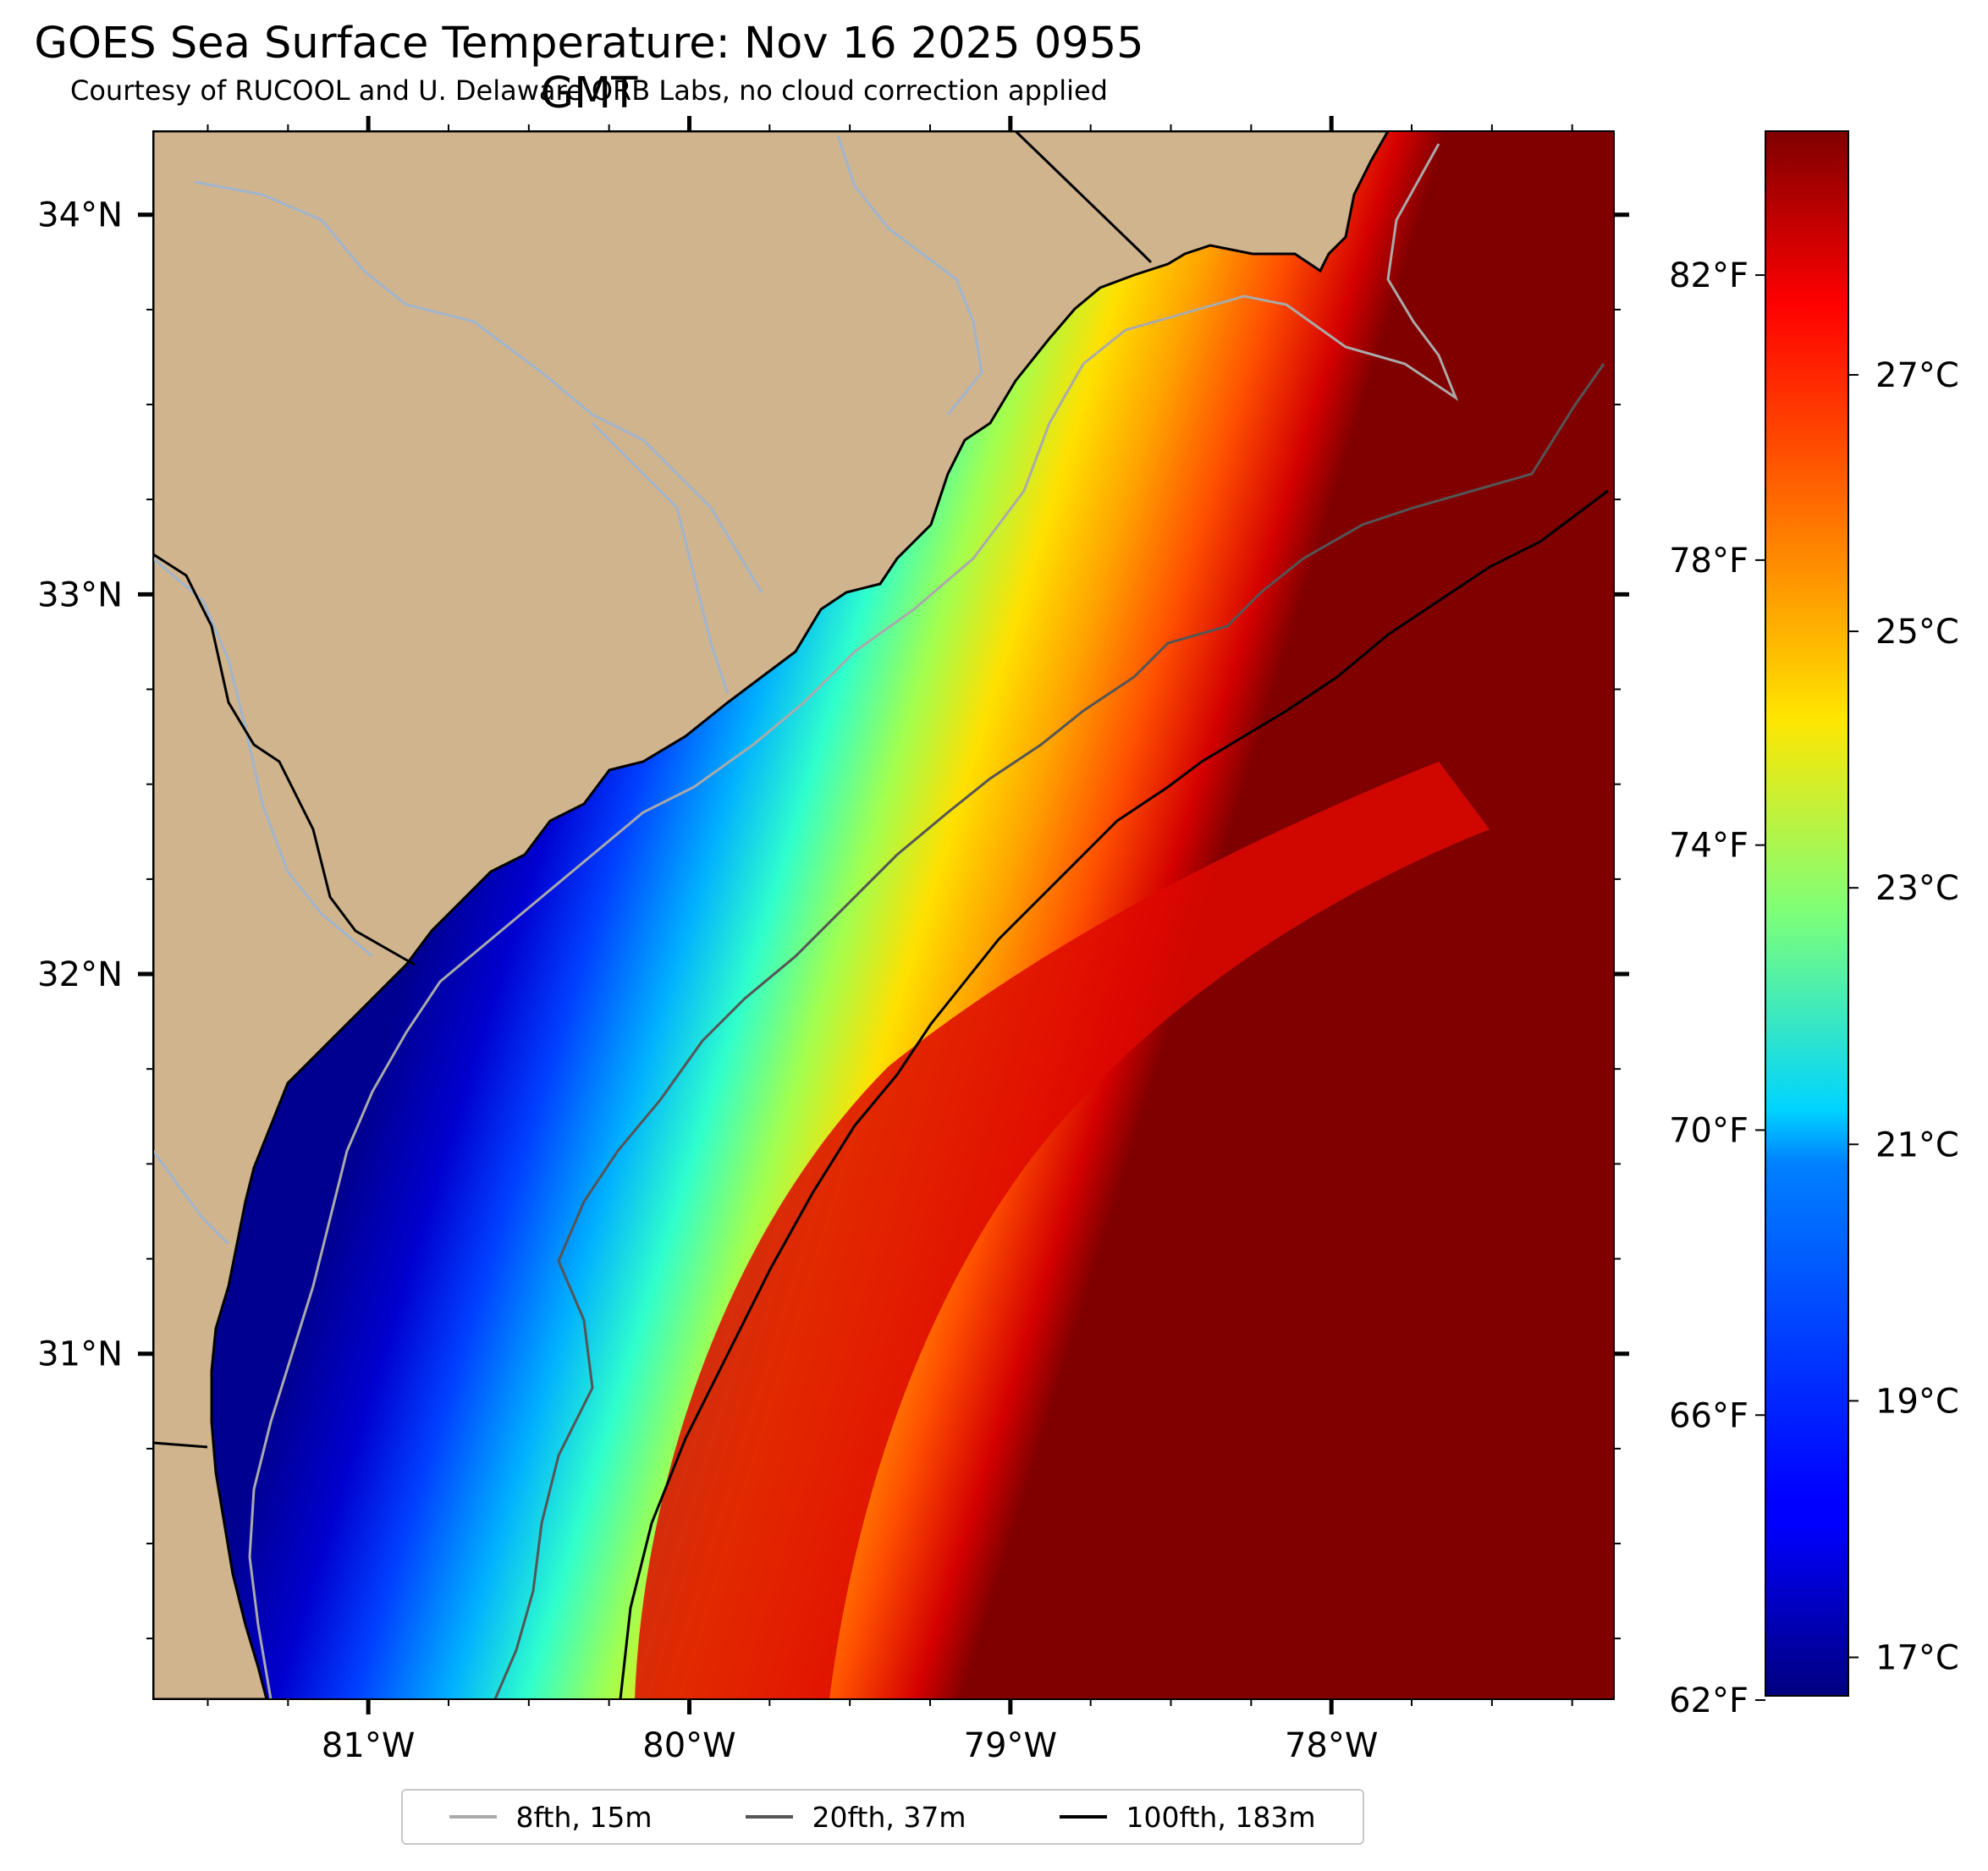 This screenshot has height=1871, width=1988. Describe the element at coordinates (1084, 1817) in the screenshot. I see `legend-swatch-100fth` at that location.